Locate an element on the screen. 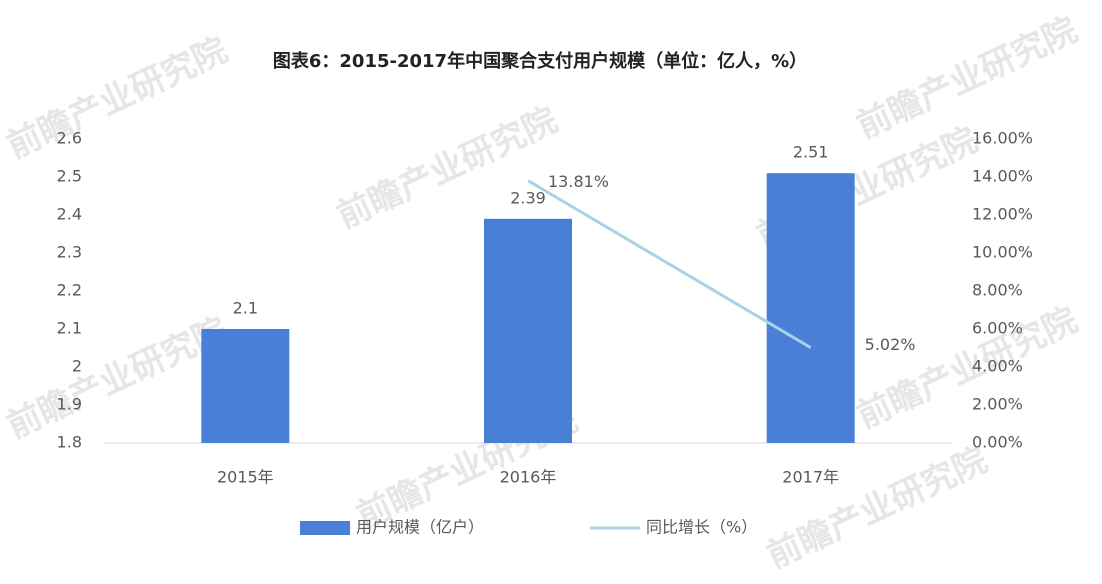 The height and width of the screenshot is (584, 1102). y2-tick-label: 4.00% is located at coordinates (997, 366).